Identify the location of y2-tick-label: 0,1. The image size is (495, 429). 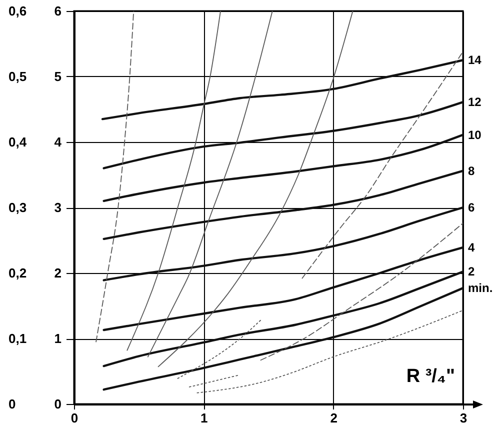
(17, 338).